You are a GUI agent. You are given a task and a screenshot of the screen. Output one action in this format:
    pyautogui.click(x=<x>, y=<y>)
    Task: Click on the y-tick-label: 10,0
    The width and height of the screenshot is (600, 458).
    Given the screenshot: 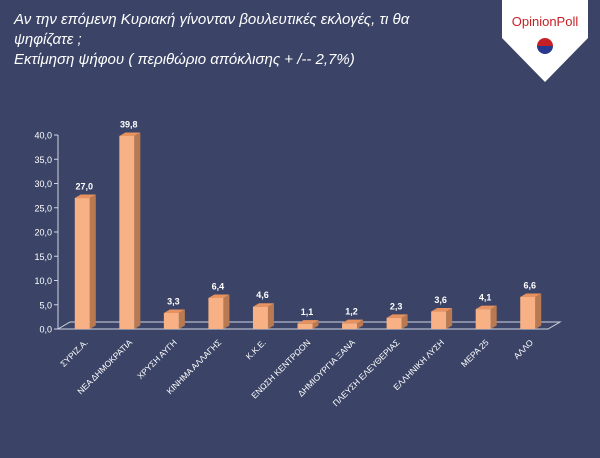 What is the action you would take?
    pyautogui.click(x=43, y=281)
    